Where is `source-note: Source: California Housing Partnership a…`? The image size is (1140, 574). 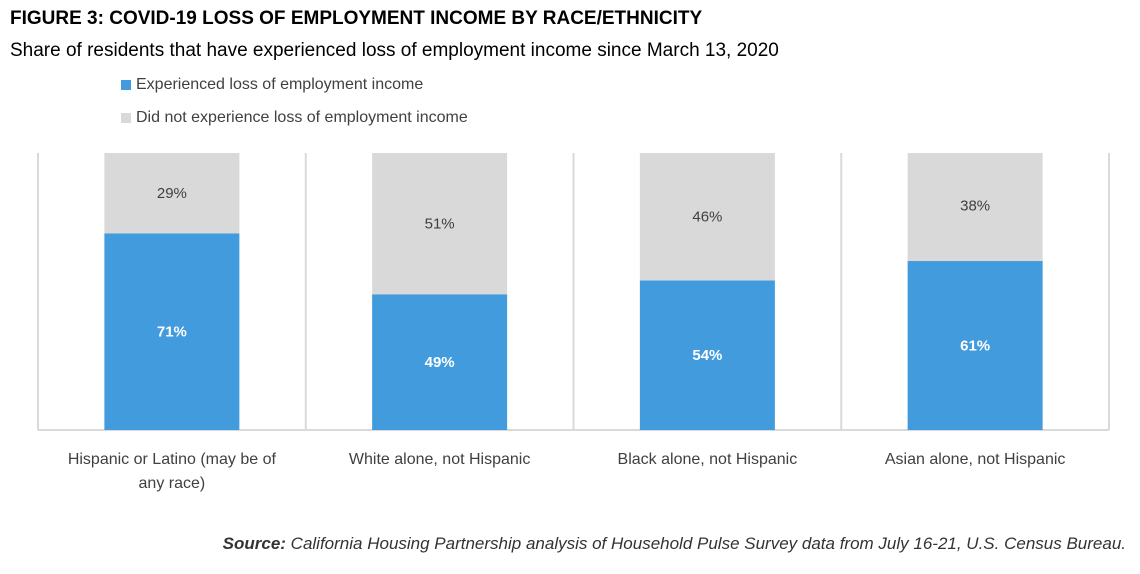 source-note: Source: California Housing Partnership a… is located at coordinates (674, 544).